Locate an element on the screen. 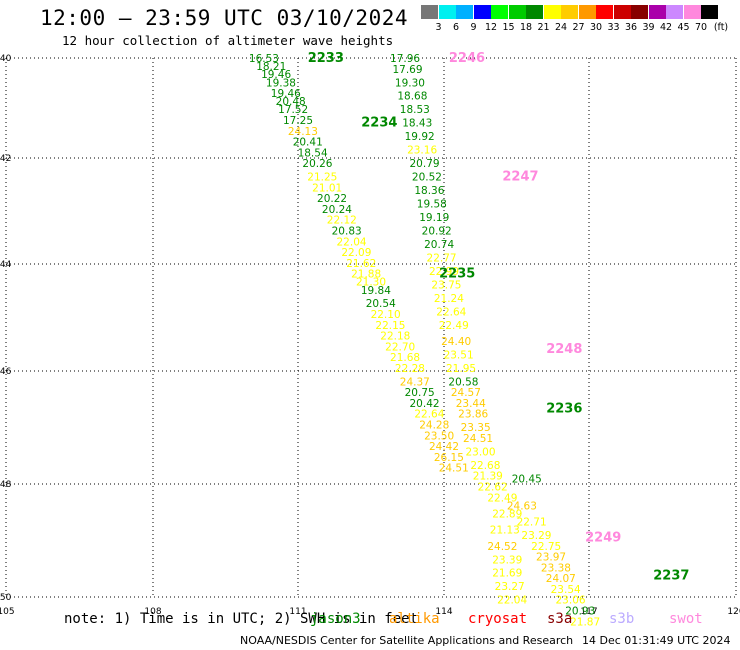  wave-height-label: 22.09 is located at coordinates (356, 253).